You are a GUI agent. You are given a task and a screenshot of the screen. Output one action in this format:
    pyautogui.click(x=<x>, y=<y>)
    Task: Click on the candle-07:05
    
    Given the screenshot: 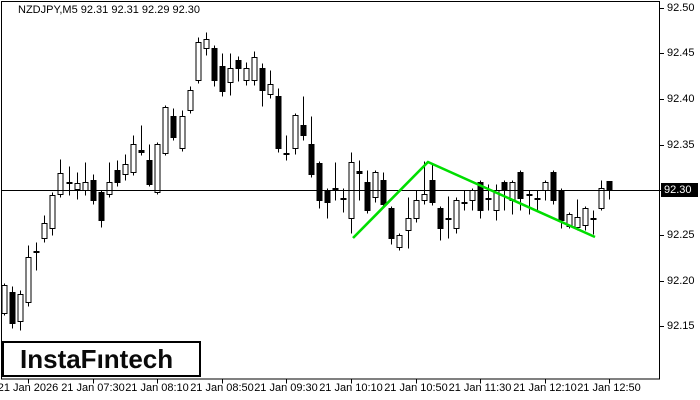 What is the action you would take?
    pyautogui.click(x=52, y=212)
    